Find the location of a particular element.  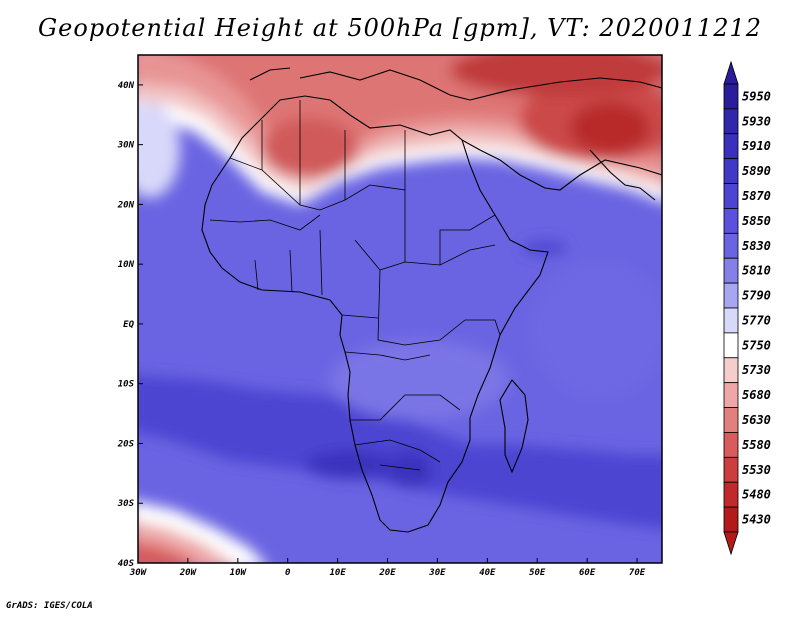

lat-tick-label: EQ is located at coordinates (128, 325).